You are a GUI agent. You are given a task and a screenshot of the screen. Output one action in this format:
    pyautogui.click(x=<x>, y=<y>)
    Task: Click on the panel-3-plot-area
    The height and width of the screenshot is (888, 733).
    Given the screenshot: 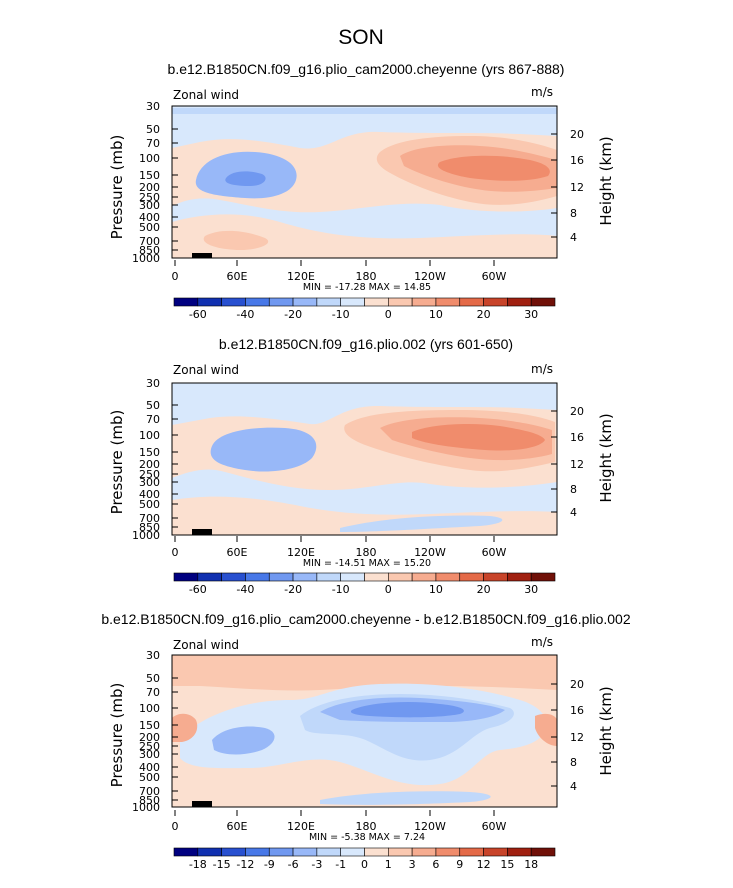 What is the action you would take?
    pyautogui.click(x=364, y=731)
    